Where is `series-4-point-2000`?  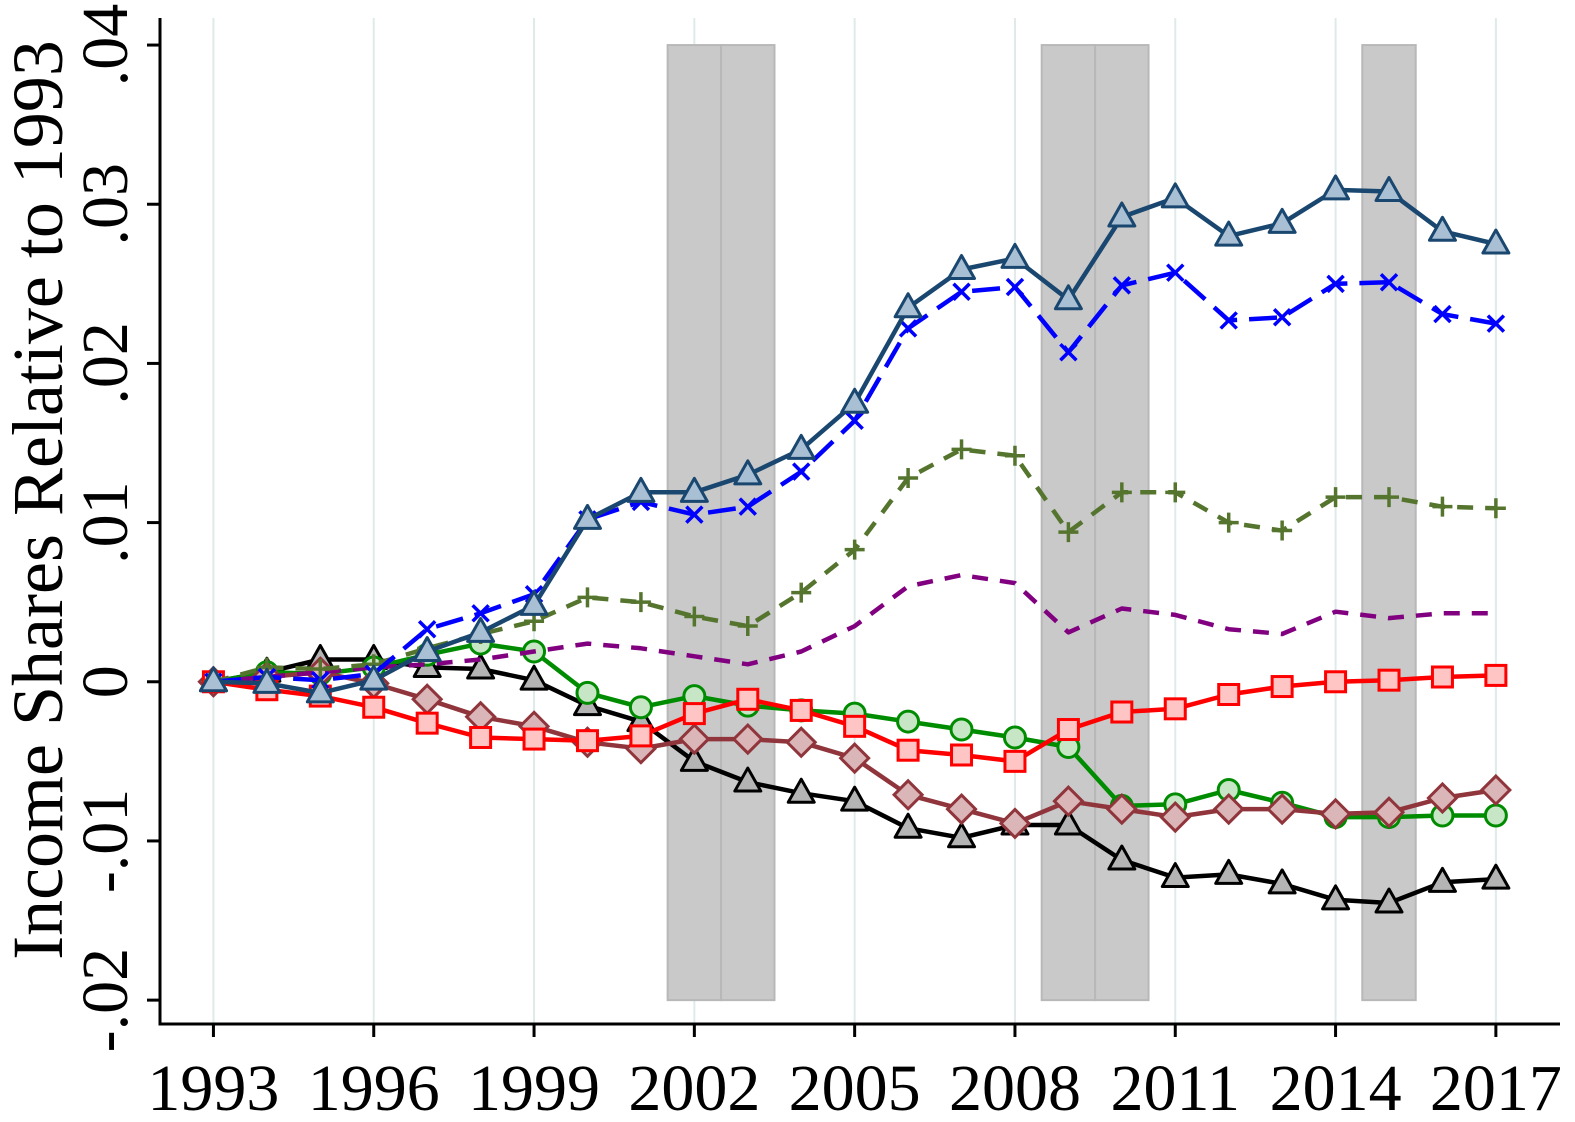
series-4-point-2000 is located at coordinates (587, 741).